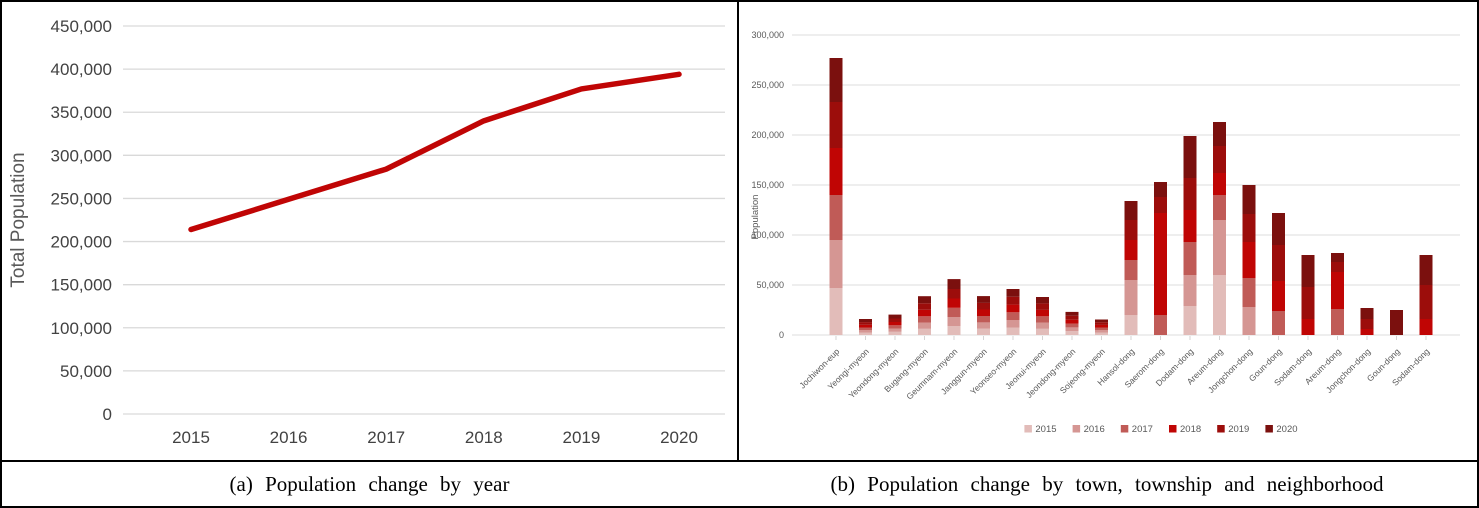 This screenshot has width=1479, height=508. What do you see at coordinates (1238, 429) in the screenshot?
I see `legend-label: 2019` at bounding box center [1238, 429].